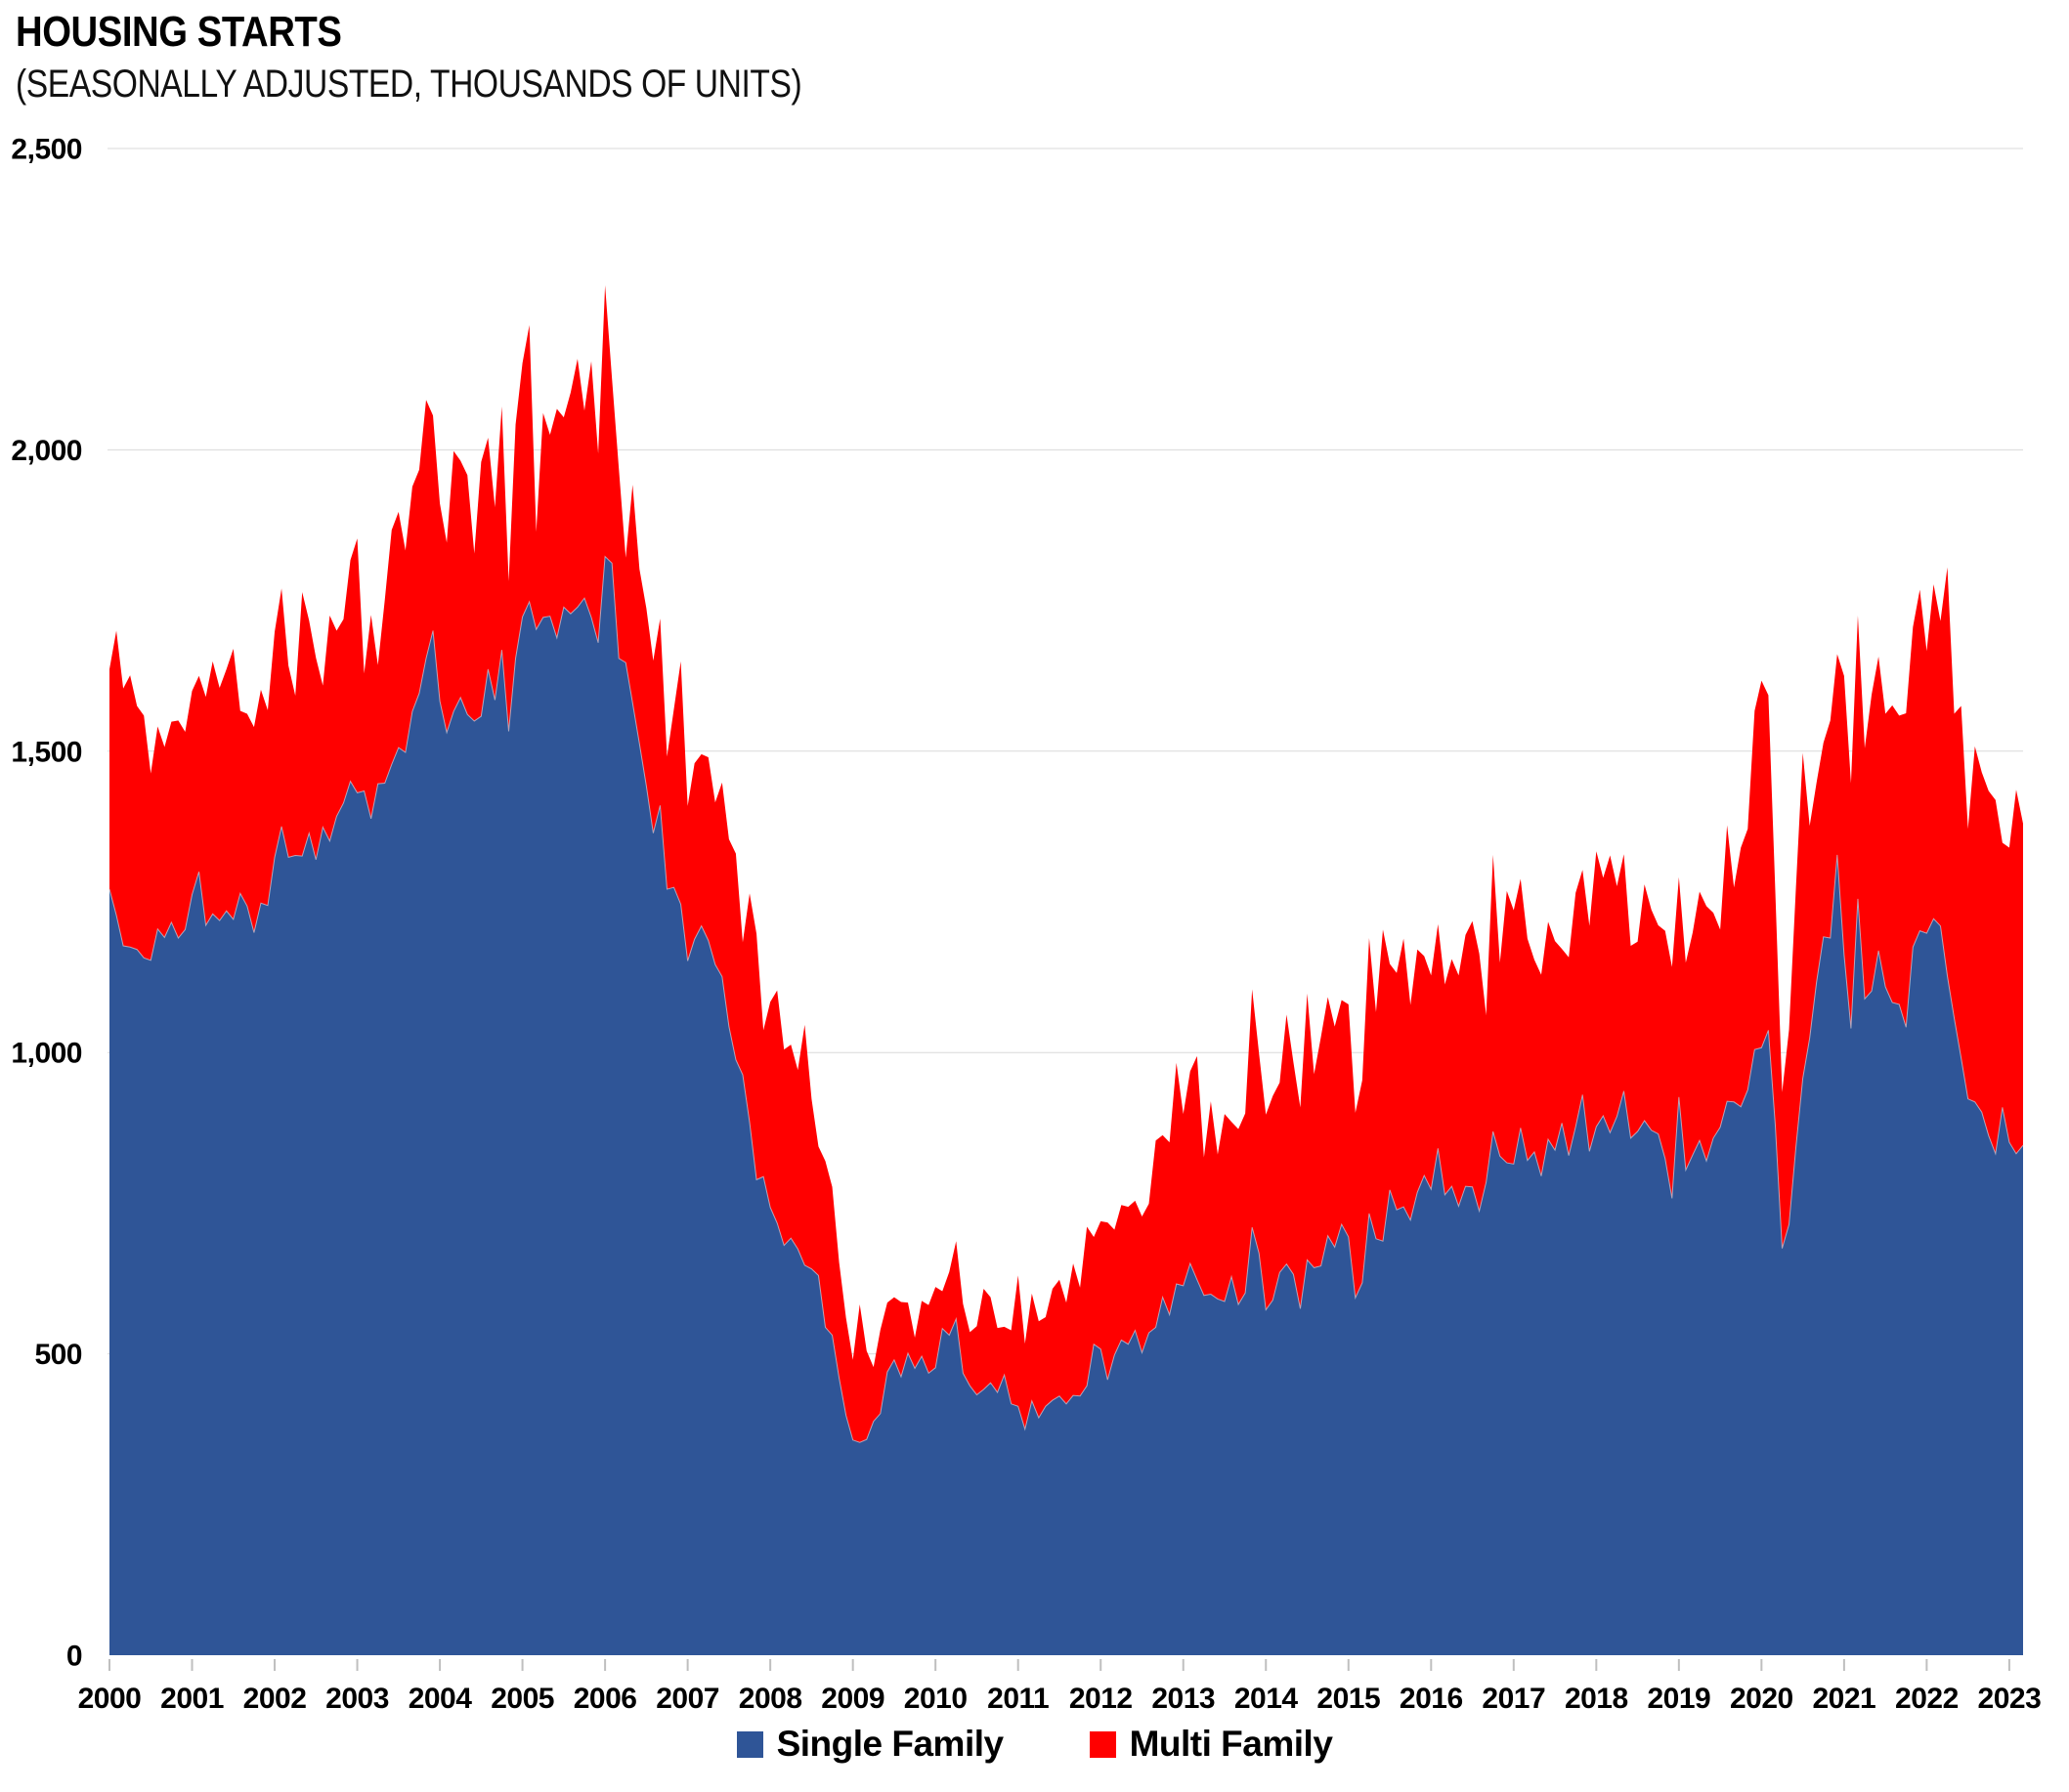 The width and height of the screenshot is (2069, 1792). What do you see at coordinates (1844, 1699) in the screenshot?
I see `svg-text: 2021` at bounding box center [1844, 1699].